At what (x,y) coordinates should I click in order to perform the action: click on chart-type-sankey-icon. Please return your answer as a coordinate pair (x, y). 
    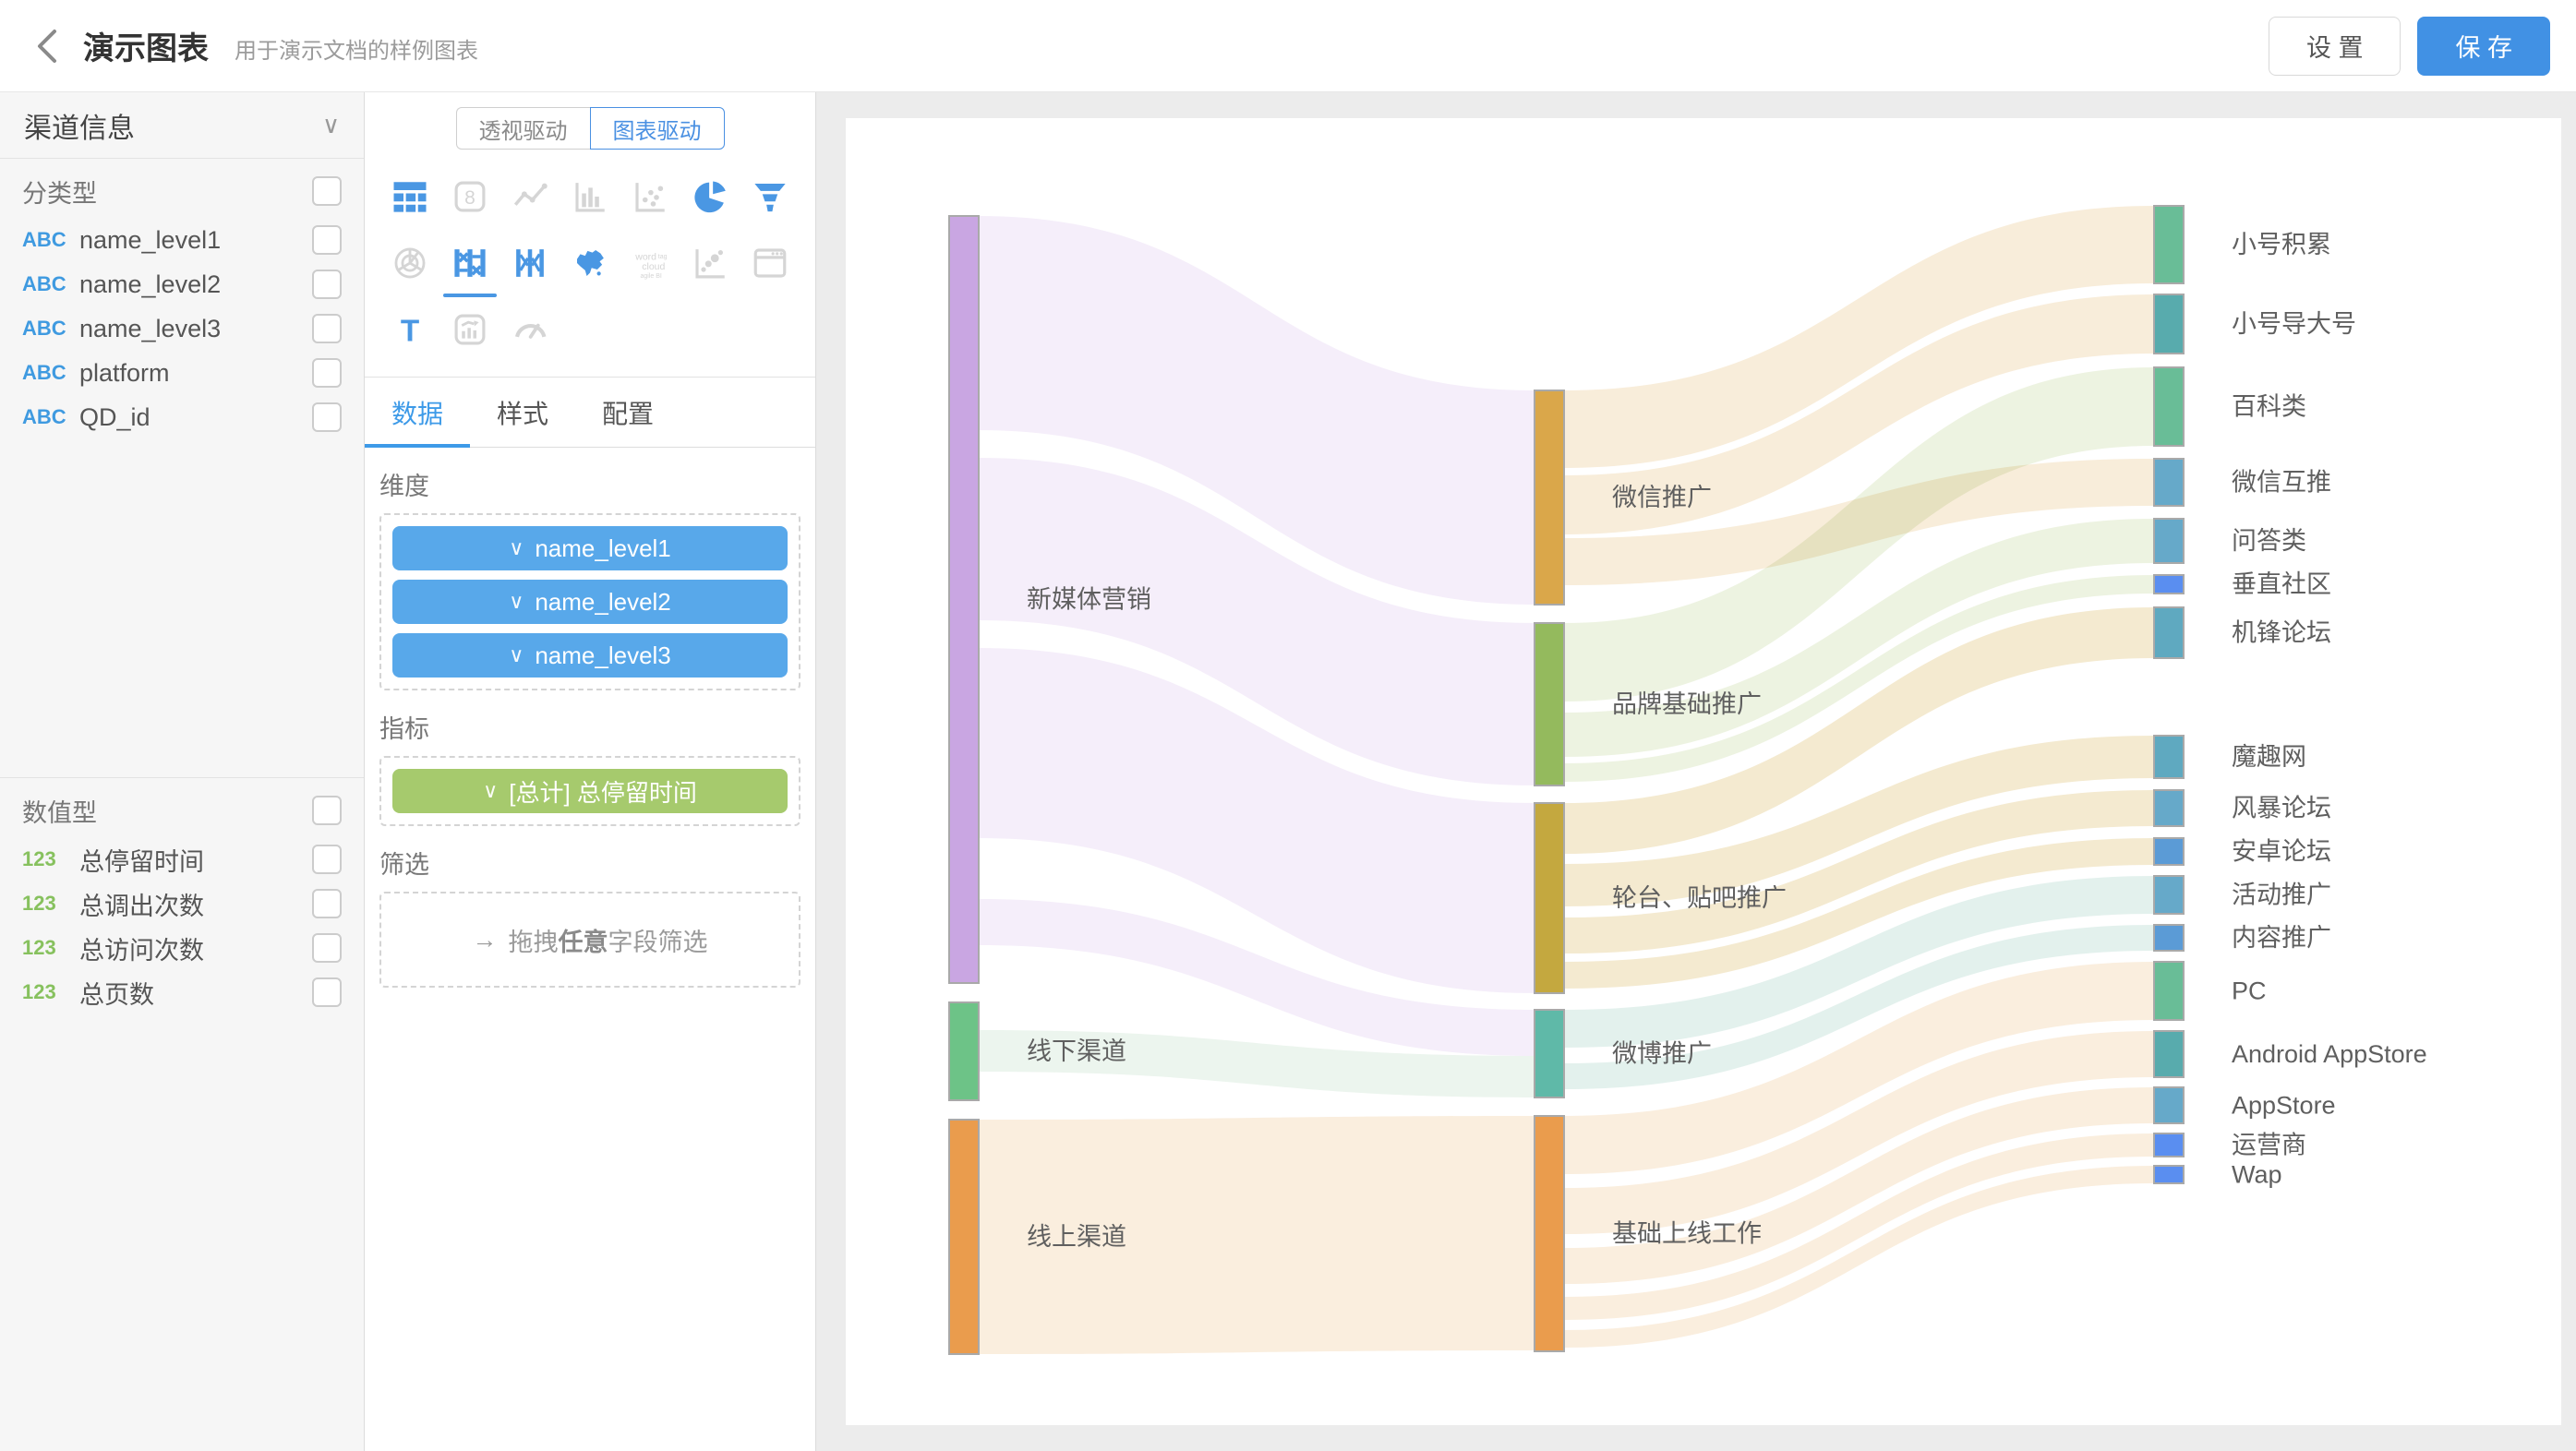
    Looking at the image, I should click on (469, 263).